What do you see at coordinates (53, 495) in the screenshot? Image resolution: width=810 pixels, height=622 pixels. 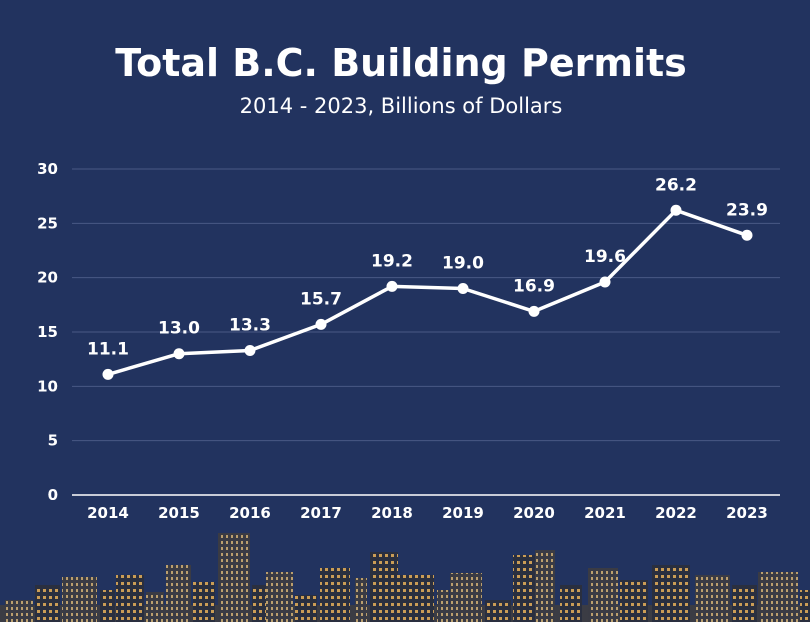 I see `y-tick-label: 0` at bounding box center [53, 495].